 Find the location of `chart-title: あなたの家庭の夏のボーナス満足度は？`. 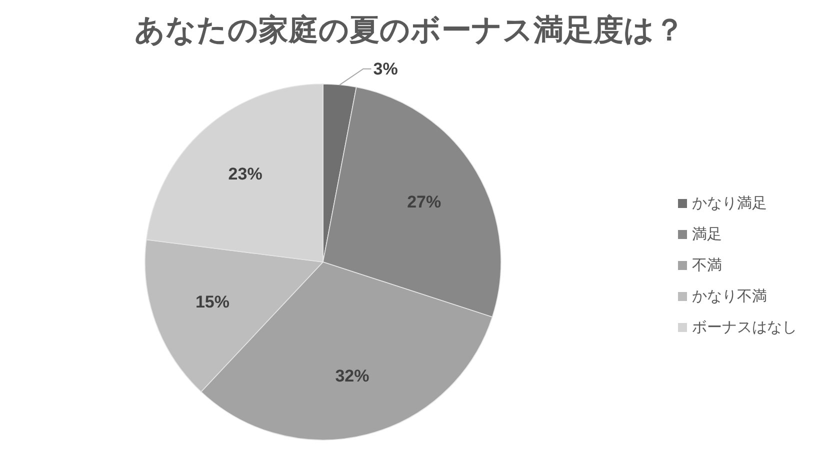

chart-title: あなたの家庭の夏のボーナス満足度は？ is located at coordinates (409, 30).